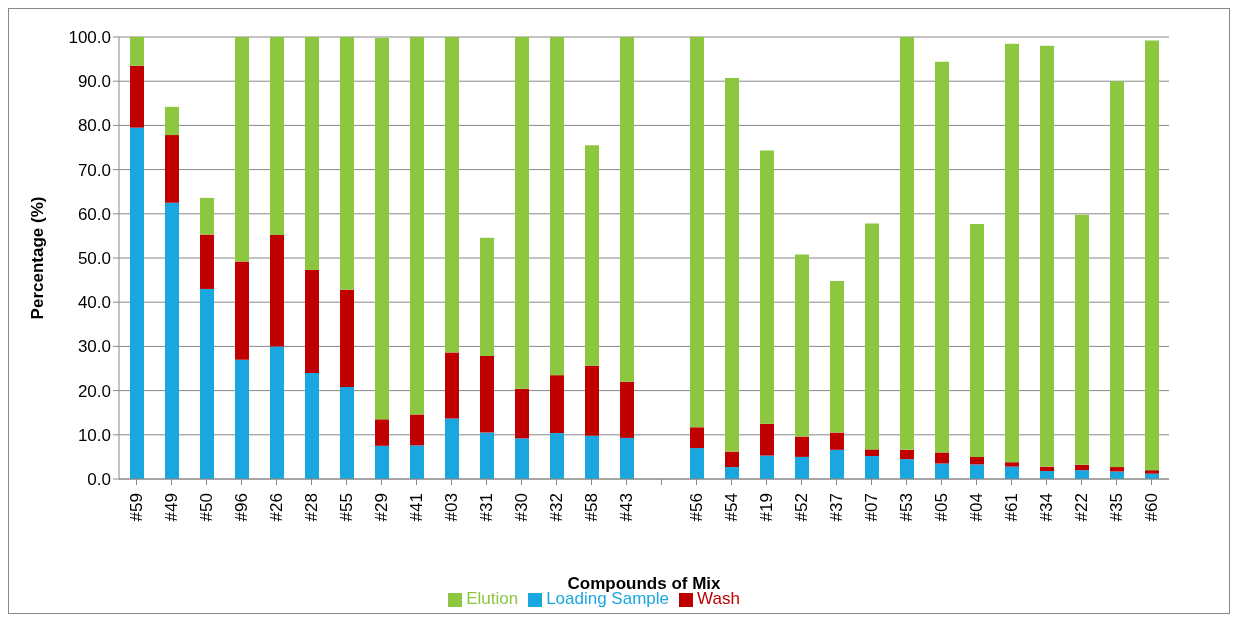 The height and width of the screenshot is (622, 1238). Describe the element at coordinates (1011, 507) in the screenshot. I see `x-tick-label: #61` at that location.